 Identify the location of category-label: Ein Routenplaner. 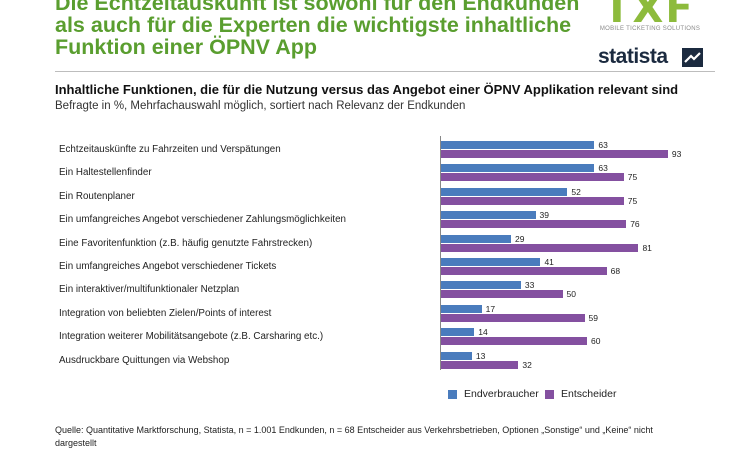
(97, 196).